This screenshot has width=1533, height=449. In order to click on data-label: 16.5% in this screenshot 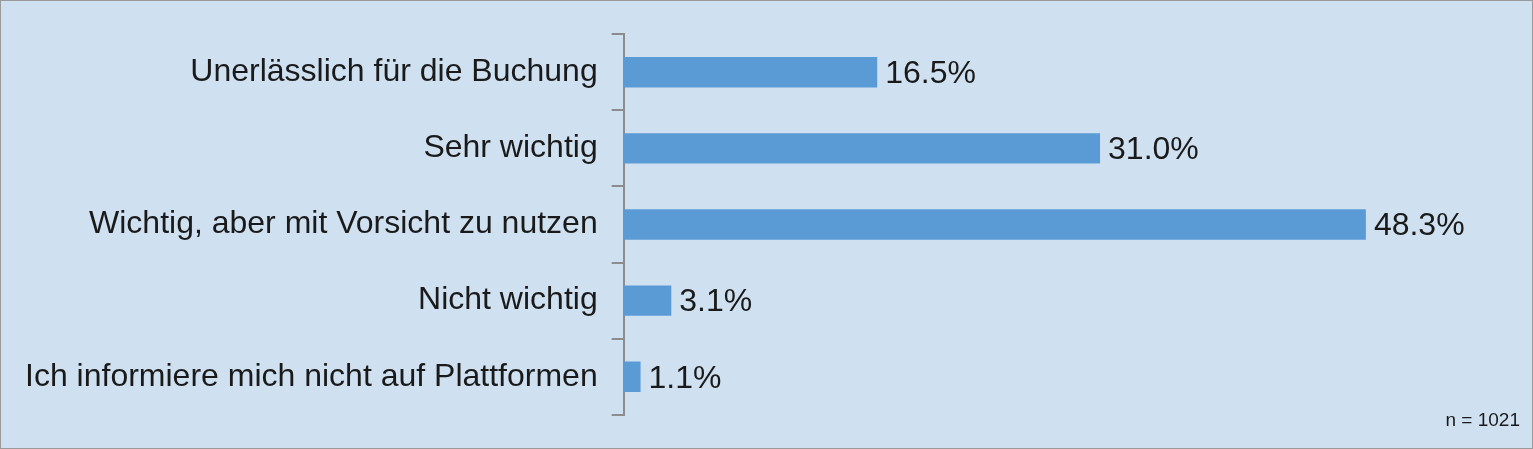, I will do `click(930, 72)`.